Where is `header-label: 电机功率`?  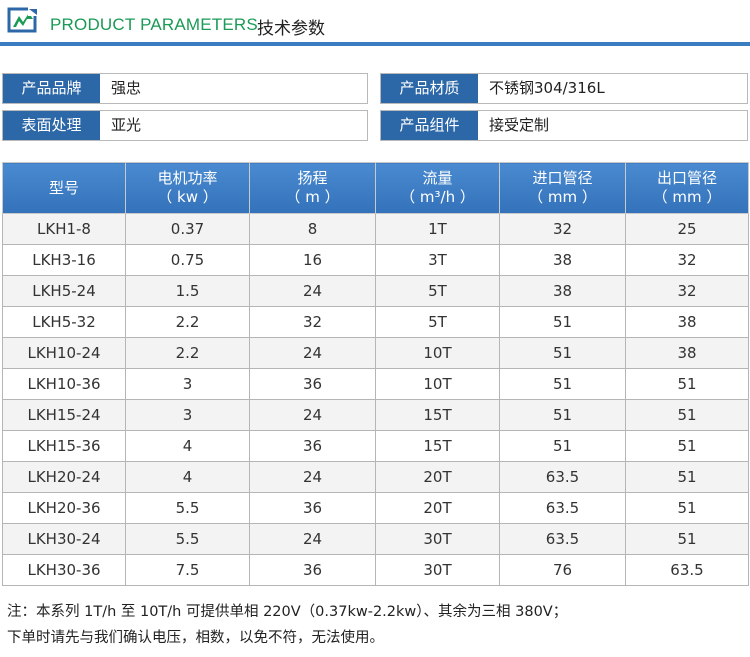 header-label: 电机功率 is located at coordinates (187, 178).